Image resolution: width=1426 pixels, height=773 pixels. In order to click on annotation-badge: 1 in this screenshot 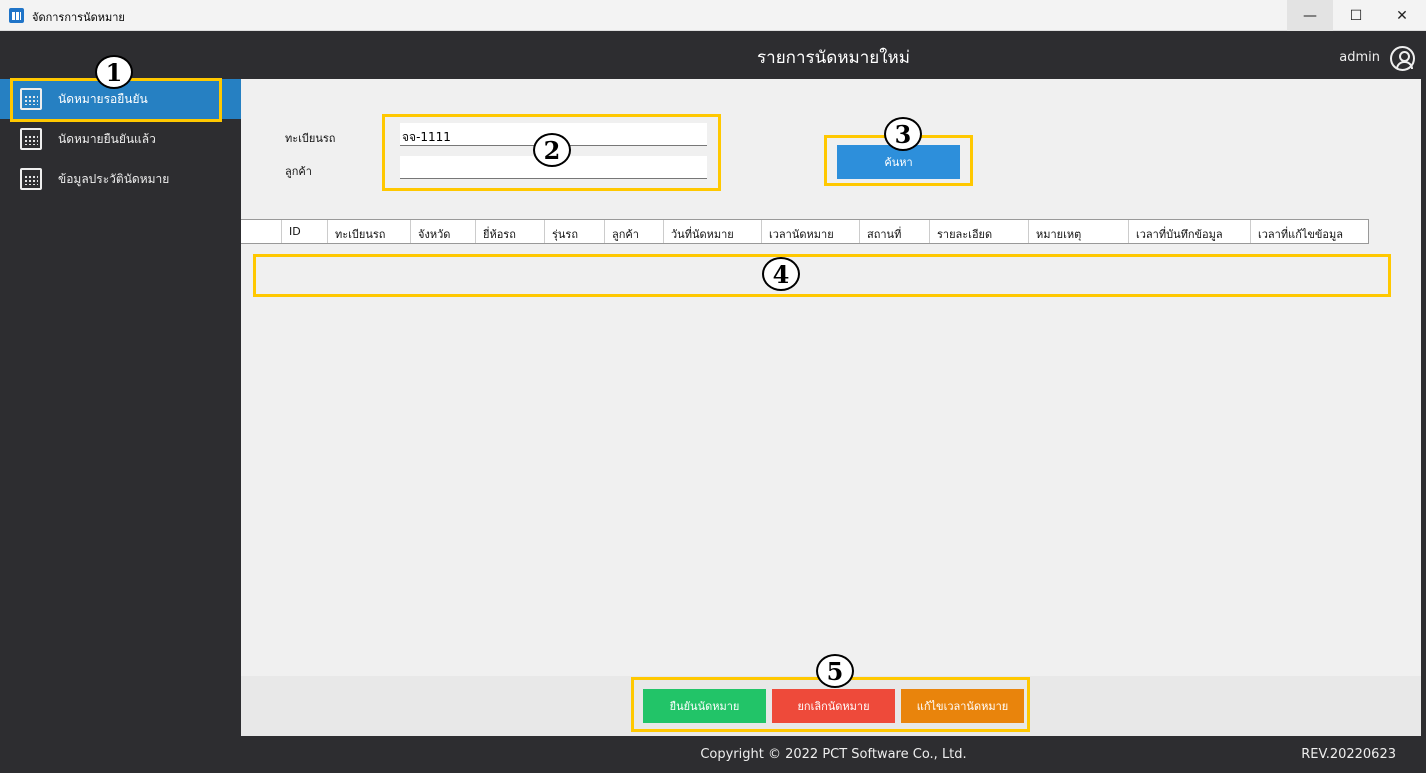, I will do `click(114, 72)`.